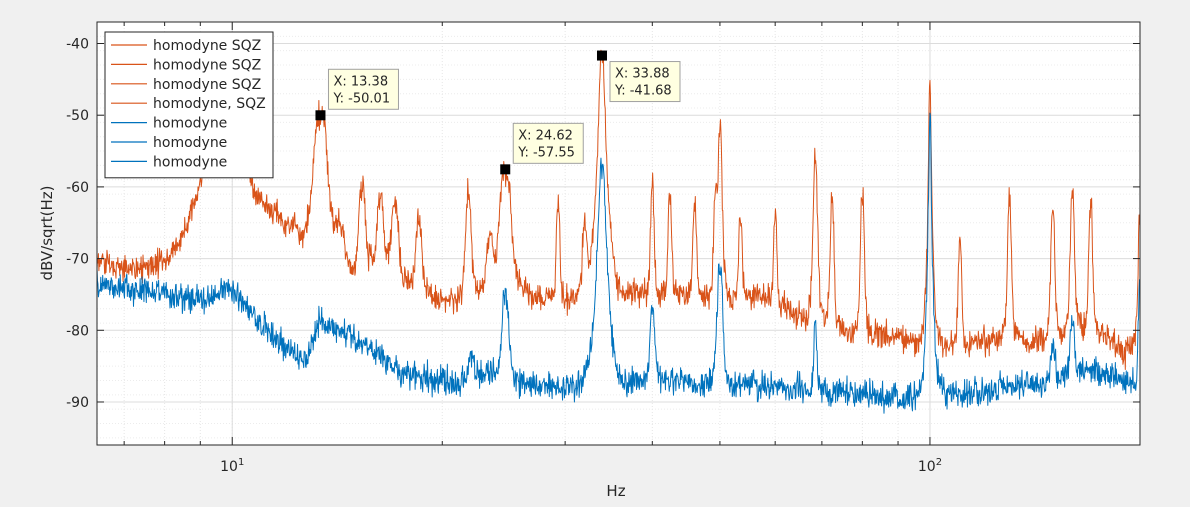 The height and width of the screenshot is (507, 1190). What do you see at coordinates (232, 466) in the screenshot?
I see `x-tick-label: 101` at bounding box center [232, 466].